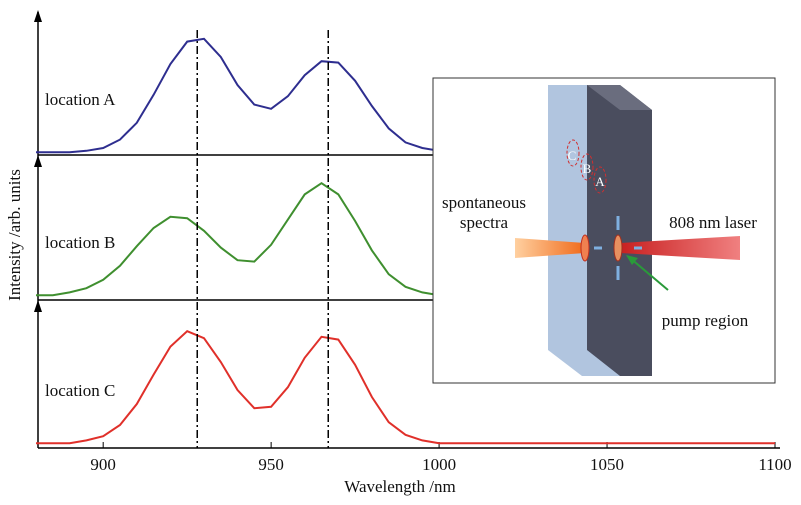 The width and height of the screenshot is (801, 505). I want to click on emission-spot, so click(585, 248).